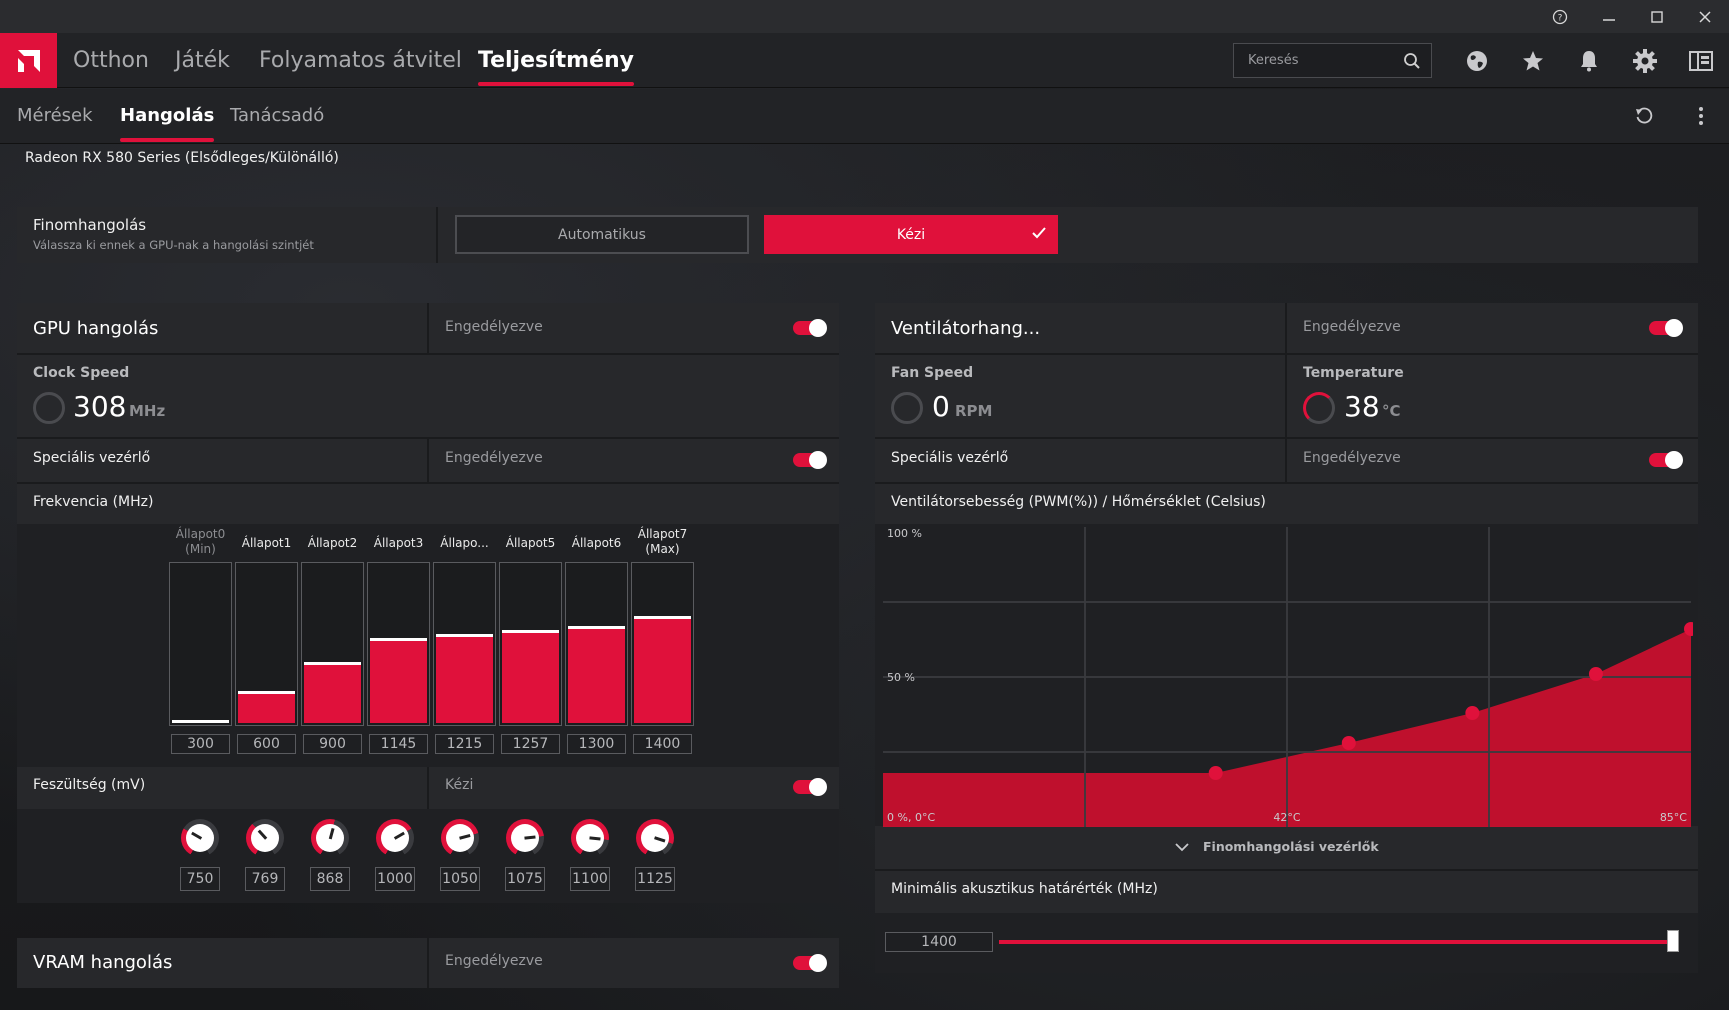 The width and height of the screenshot is (1729, 1010). Describe the element at coordinates (100, 406) in the screenshot. I see `clock-speed-value: 308` at that location.